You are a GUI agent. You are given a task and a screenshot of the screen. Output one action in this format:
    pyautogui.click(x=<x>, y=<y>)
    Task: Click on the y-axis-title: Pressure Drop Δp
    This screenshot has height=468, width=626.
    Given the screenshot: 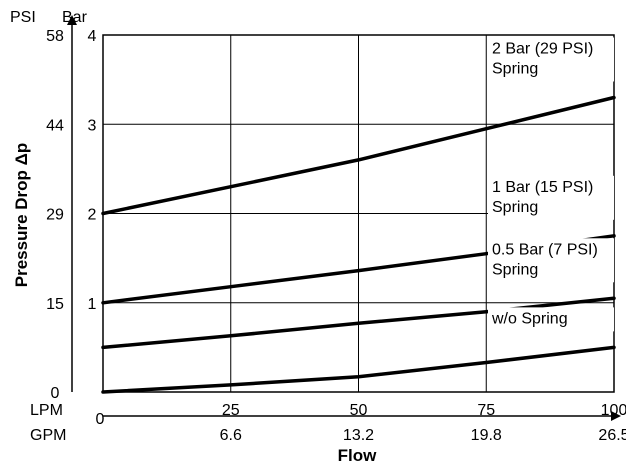 What is the action you would take?
    pyautogui.click(x=21, y=215)
    